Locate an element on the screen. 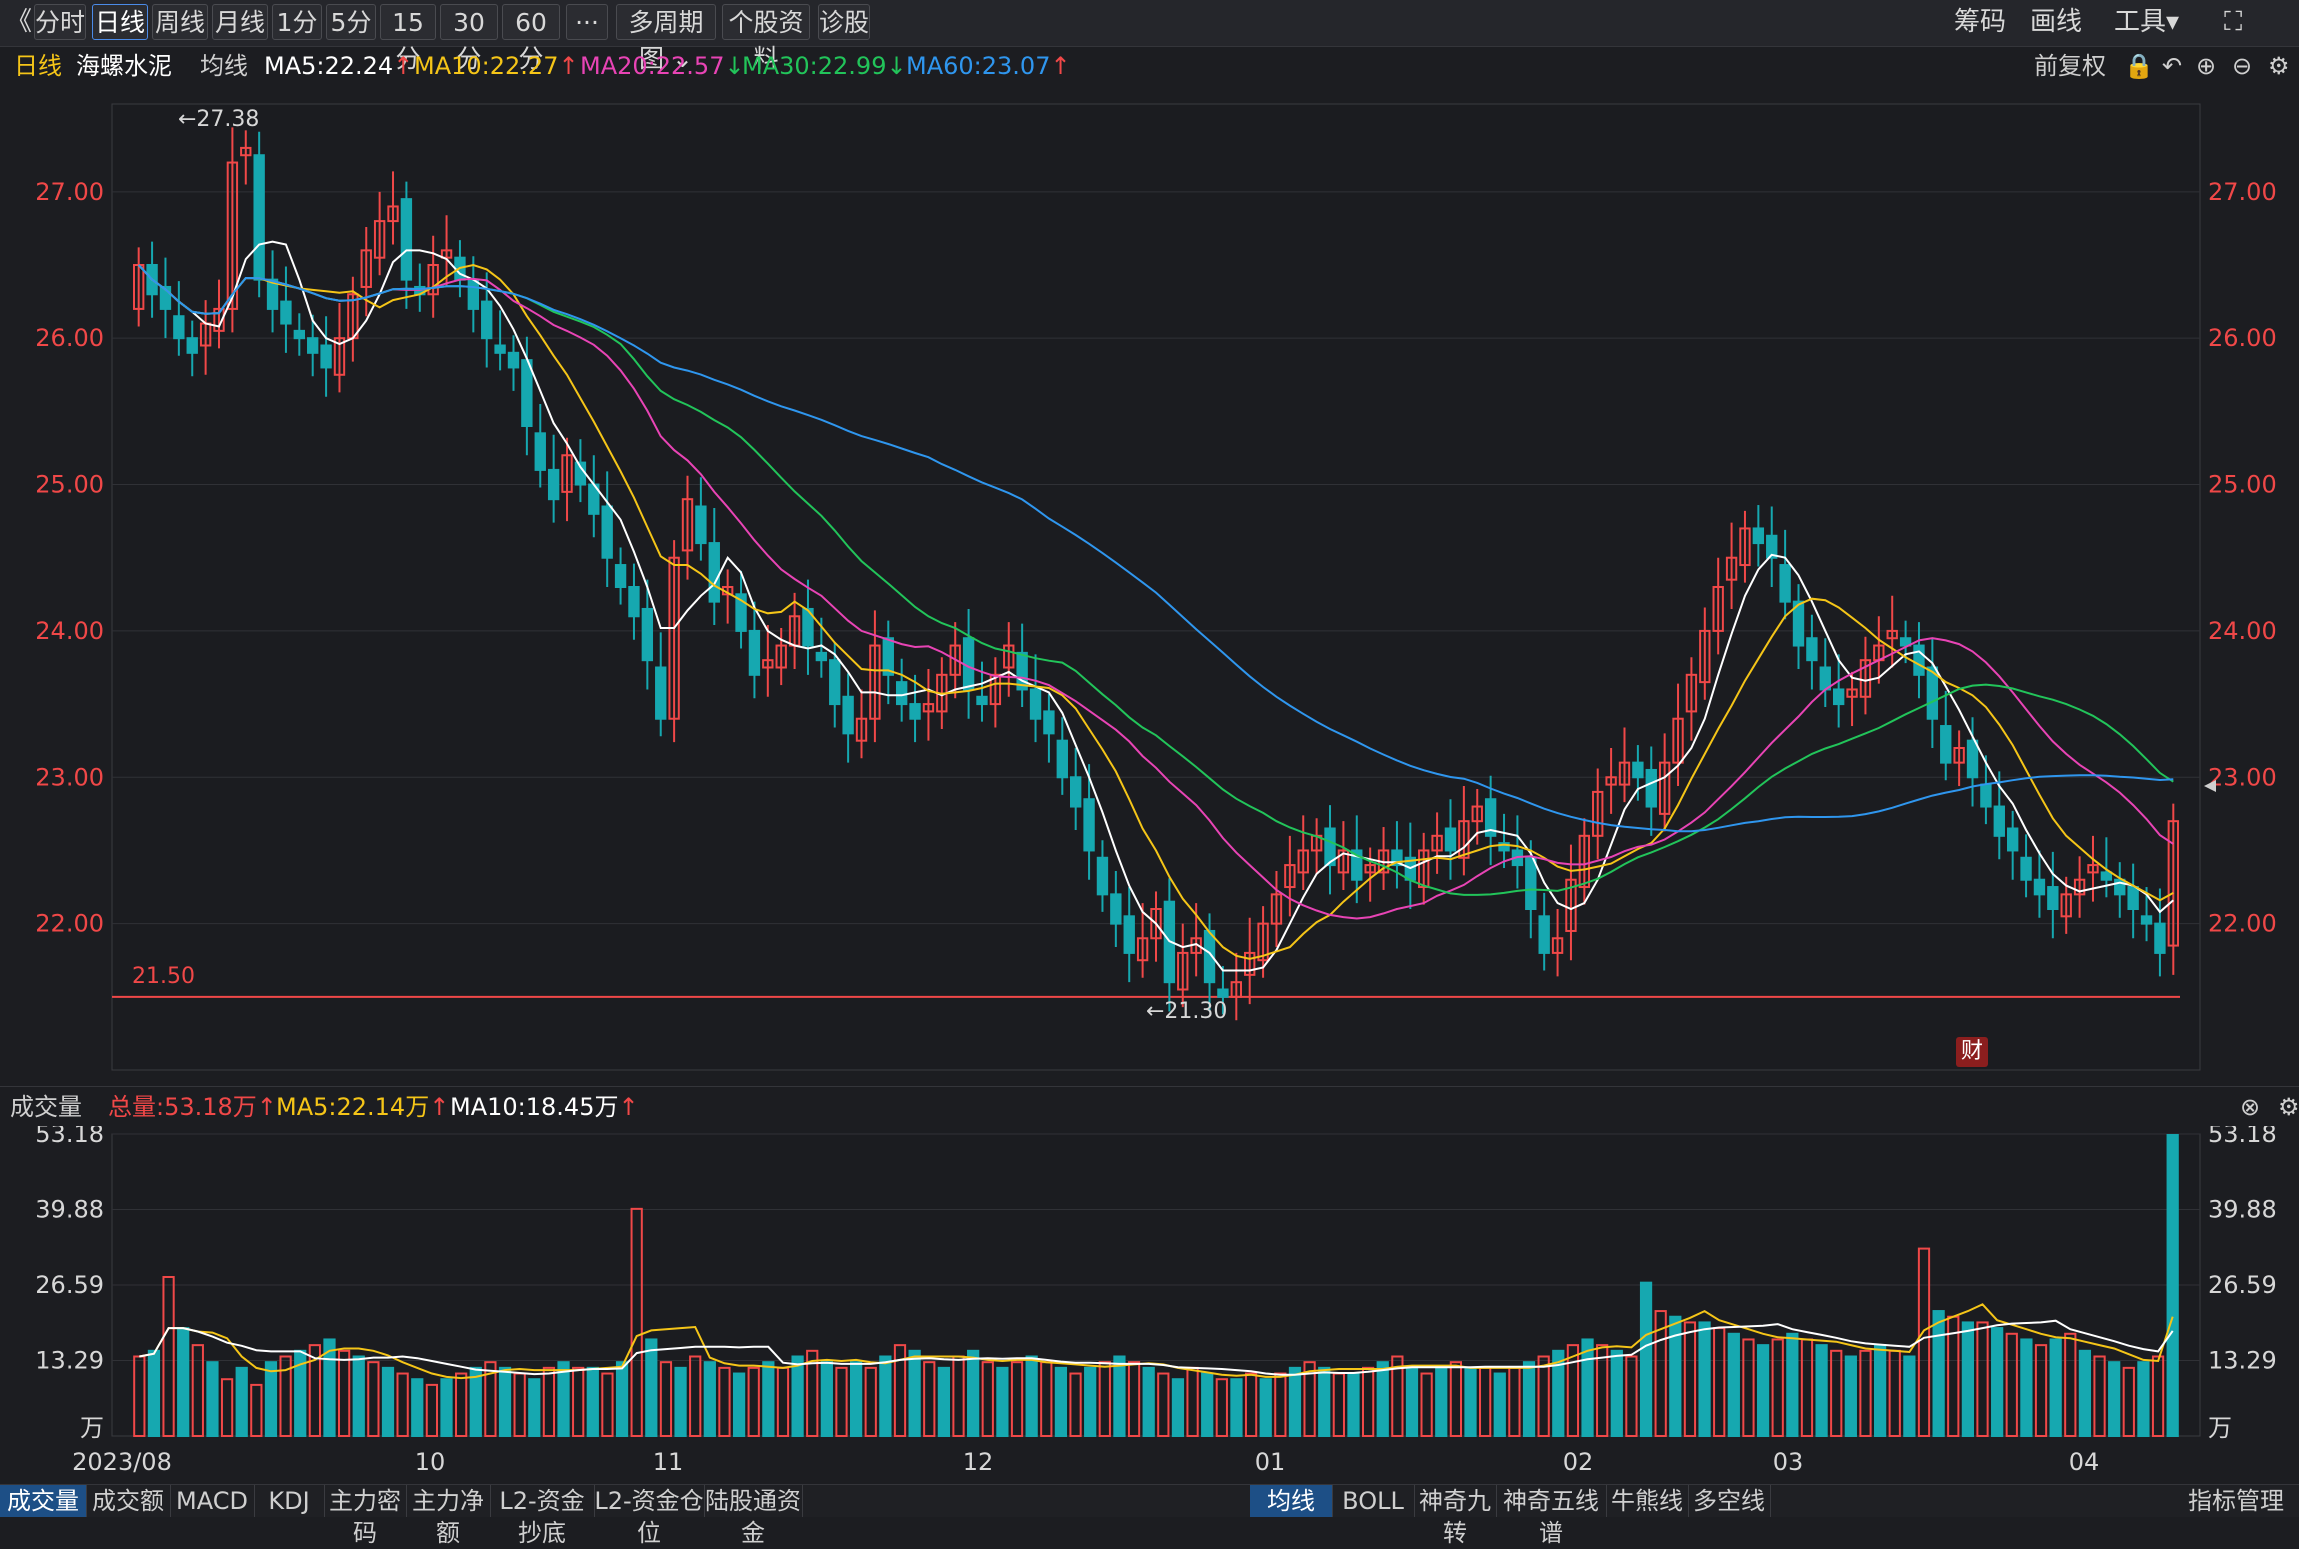  date-tick: 03 is located at coordinates (1788, 1462).